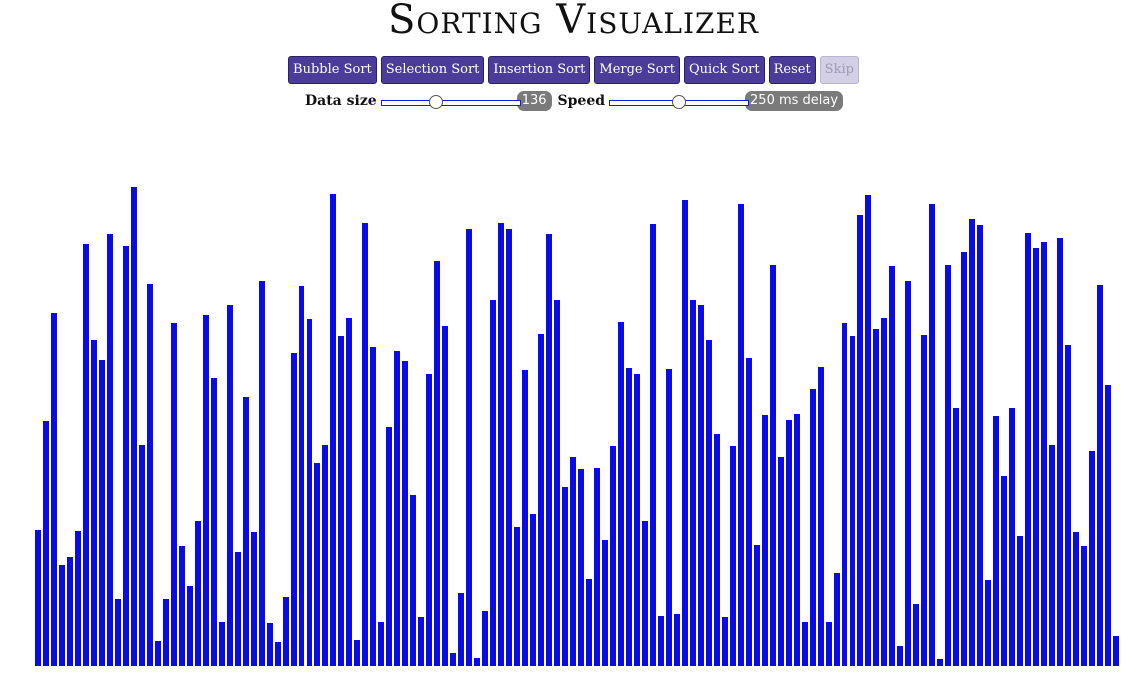  I want to click on speed-thumb, so click(679, 102).